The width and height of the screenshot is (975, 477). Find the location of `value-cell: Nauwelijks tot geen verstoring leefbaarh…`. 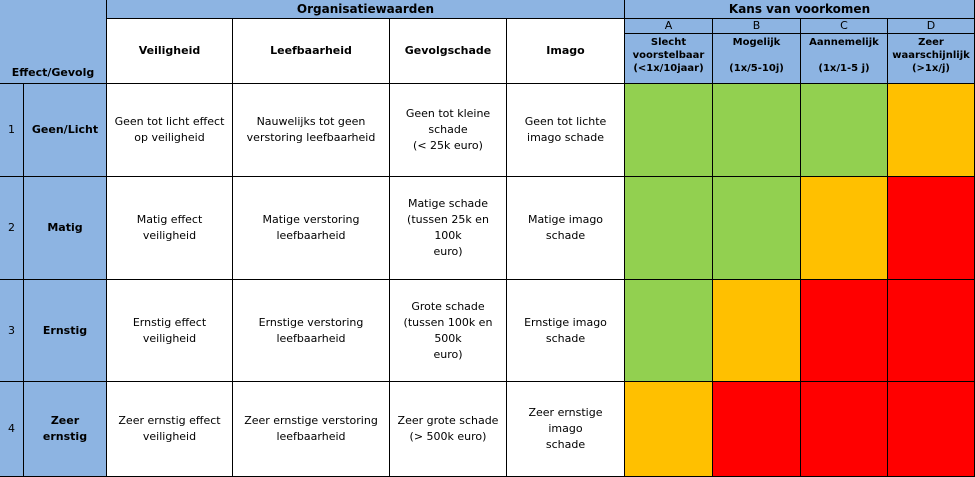

value-cell: Nauwelijks tot geen verstoring leefbaarh… is located at coordinates (311, 130).